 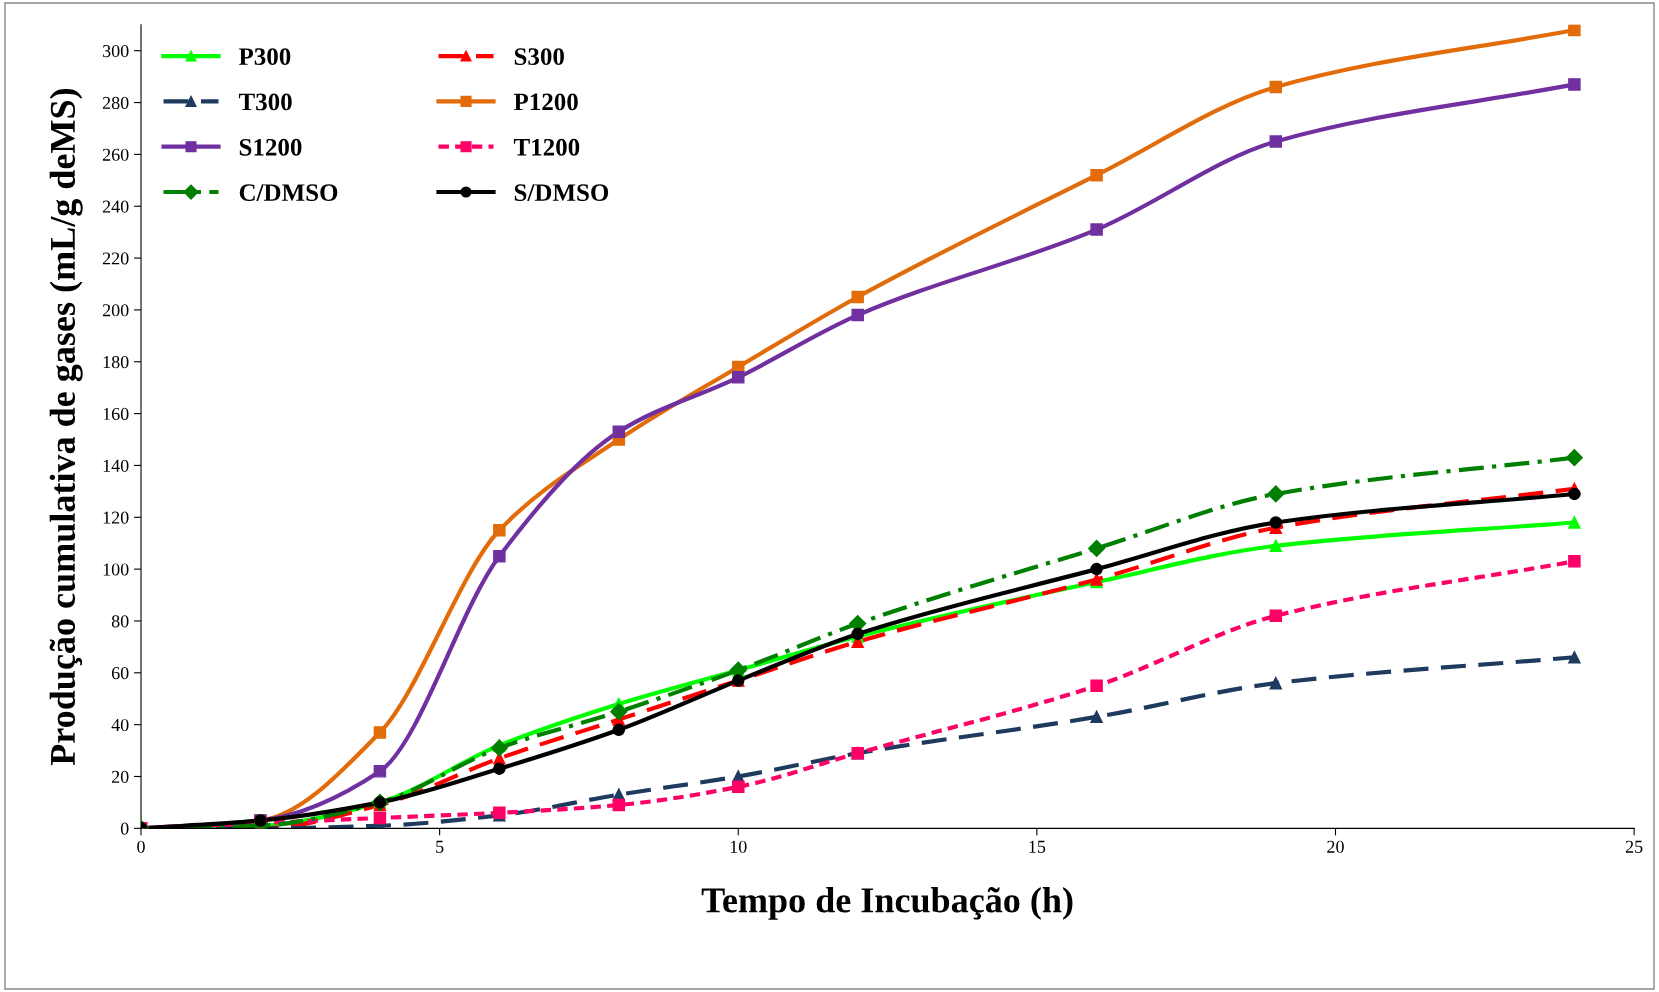 I want to click on y-tick-label: 300, so click(x=115, y=51).